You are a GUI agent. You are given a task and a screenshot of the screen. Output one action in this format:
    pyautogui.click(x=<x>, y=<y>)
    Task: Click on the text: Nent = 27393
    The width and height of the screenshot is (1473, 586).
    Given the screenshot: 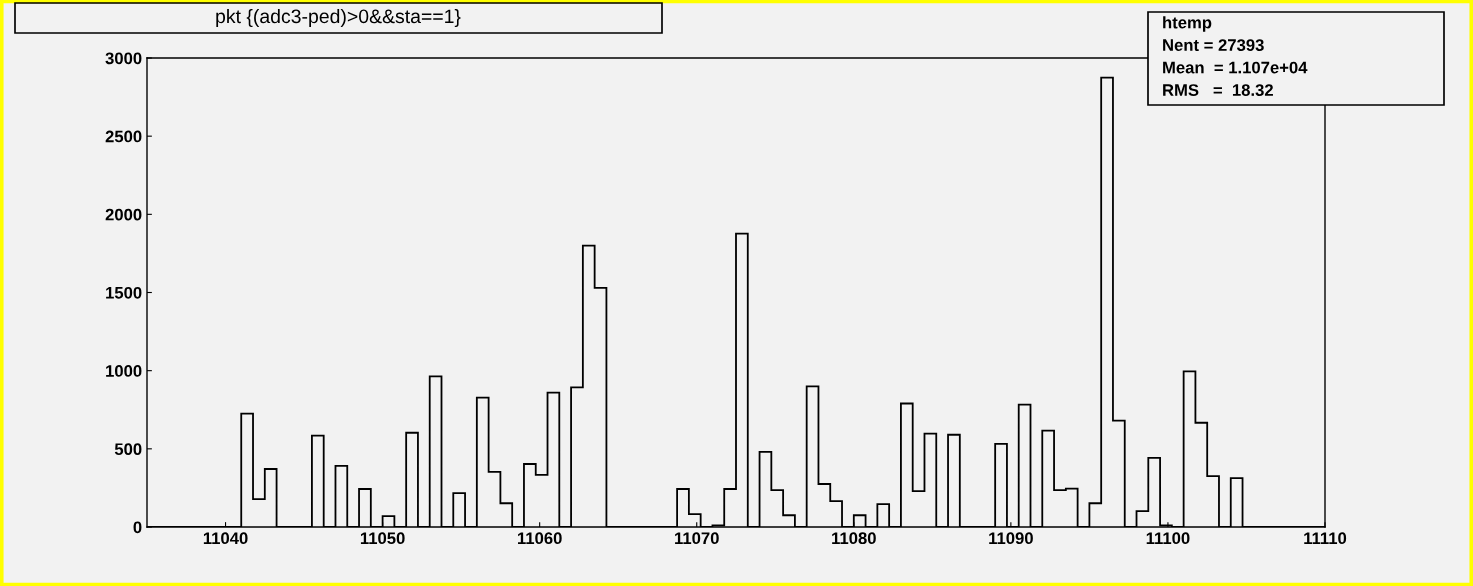 What is the action you would take?
    pyautogui.click(x=1213, y=45)
    